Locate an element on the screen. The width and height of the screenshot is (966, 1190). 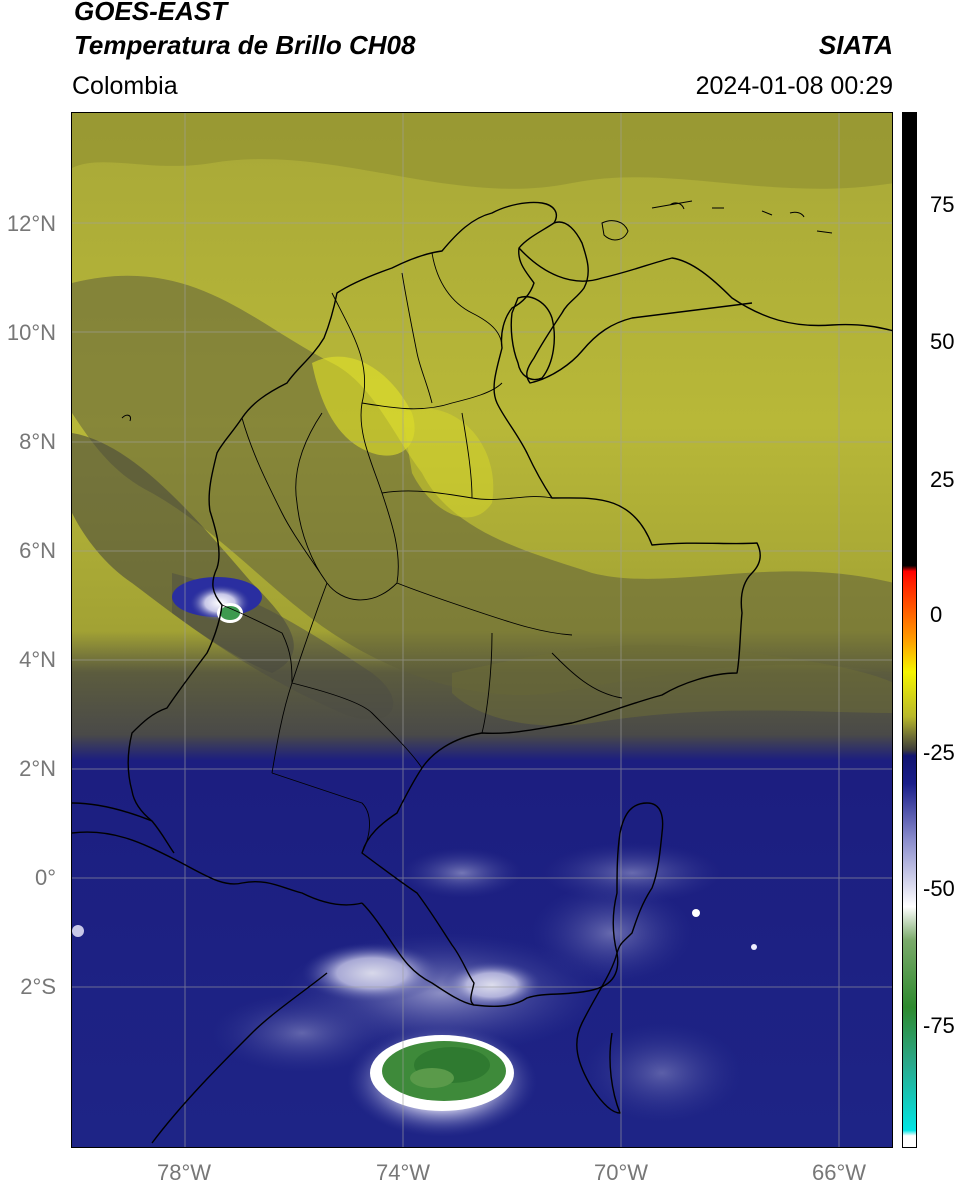
lat-label: 6°N is located at coordinates (37, 550).